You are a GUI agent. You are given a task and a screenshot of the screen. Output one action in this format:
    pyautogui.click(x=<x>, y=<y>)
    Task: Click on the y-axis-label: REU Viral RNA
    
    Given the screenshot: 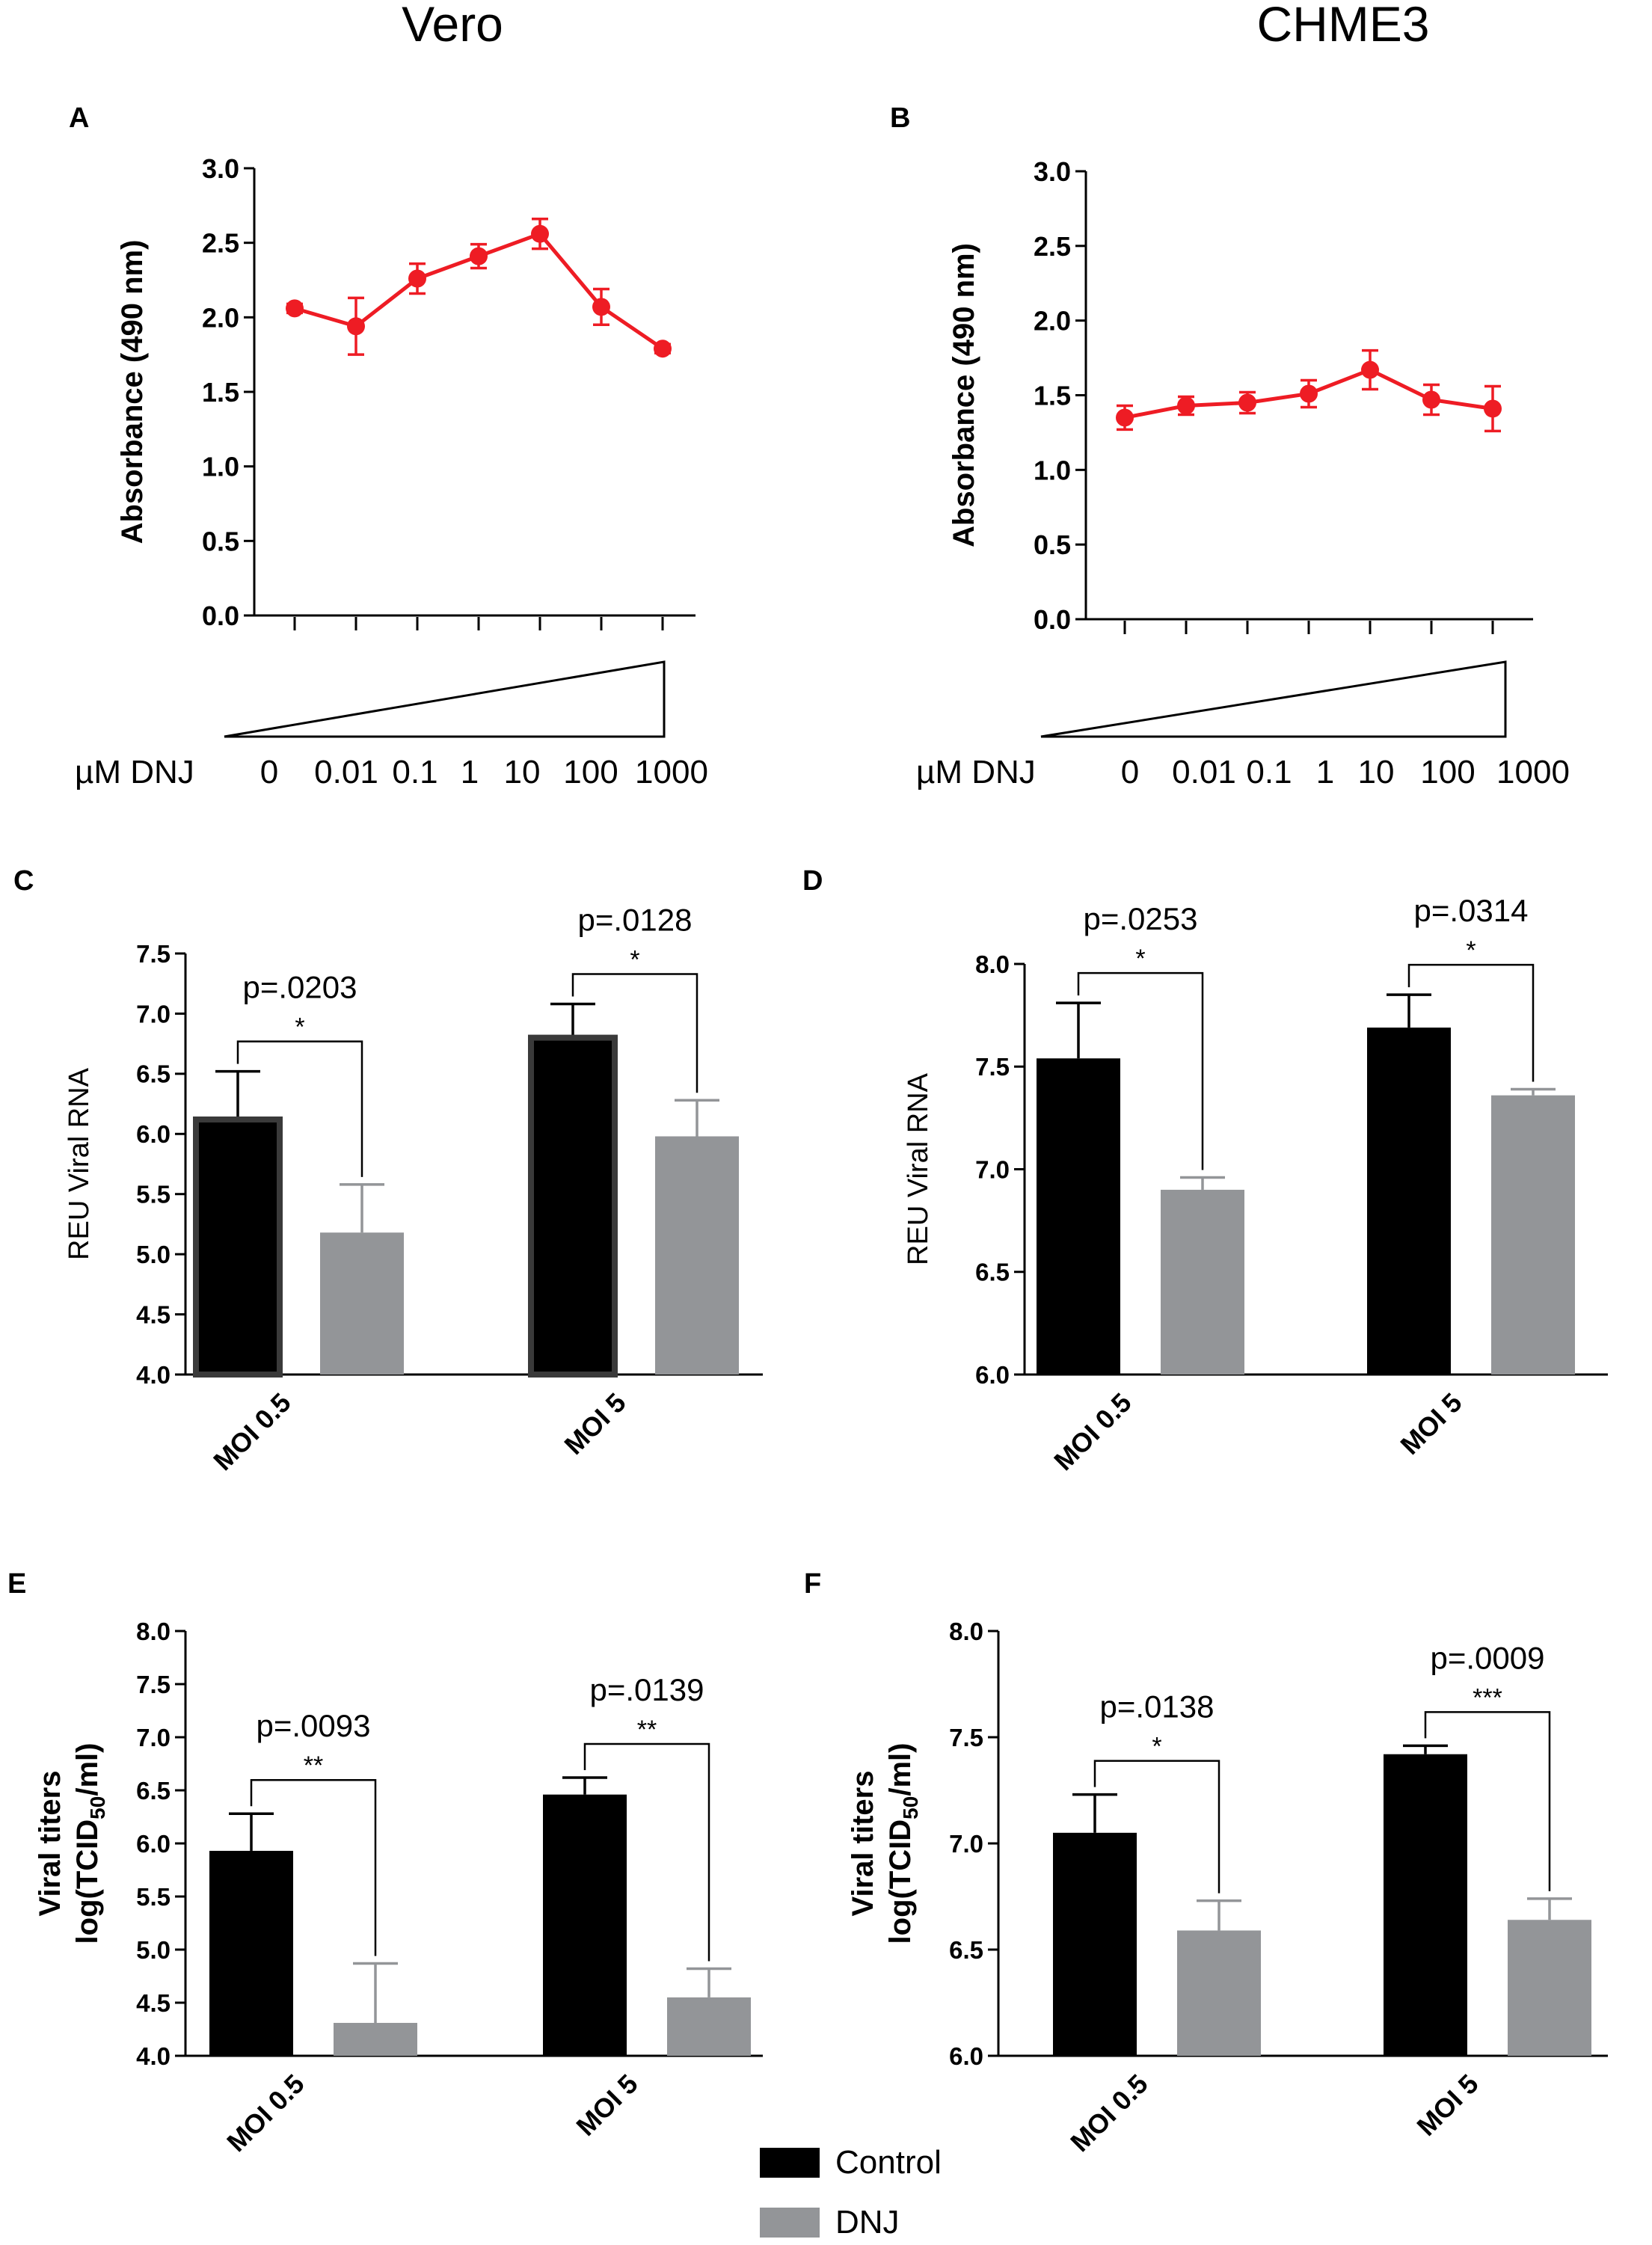 What is the action you would take?
    pyautogui.click(x=919, y=1169)
    